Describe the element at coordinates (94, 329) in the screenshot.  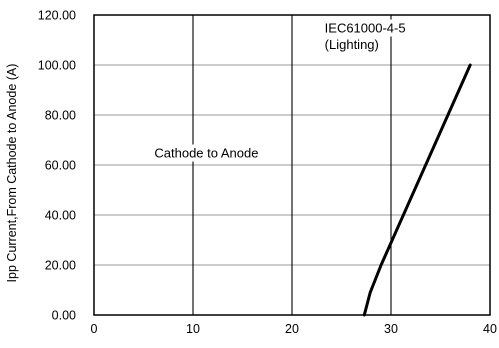
I see `x-tick-label: 0` at that location.